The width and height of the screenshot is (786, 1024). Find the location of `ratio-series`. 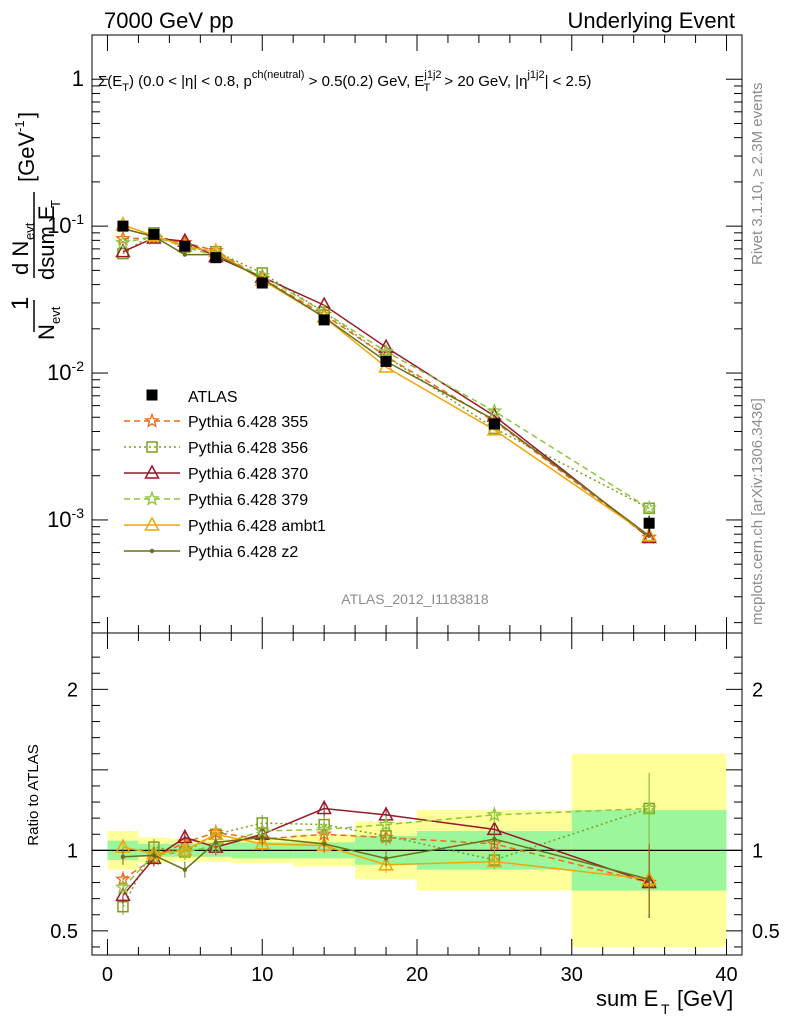

ratio-series is located at coordinates (386, 845).